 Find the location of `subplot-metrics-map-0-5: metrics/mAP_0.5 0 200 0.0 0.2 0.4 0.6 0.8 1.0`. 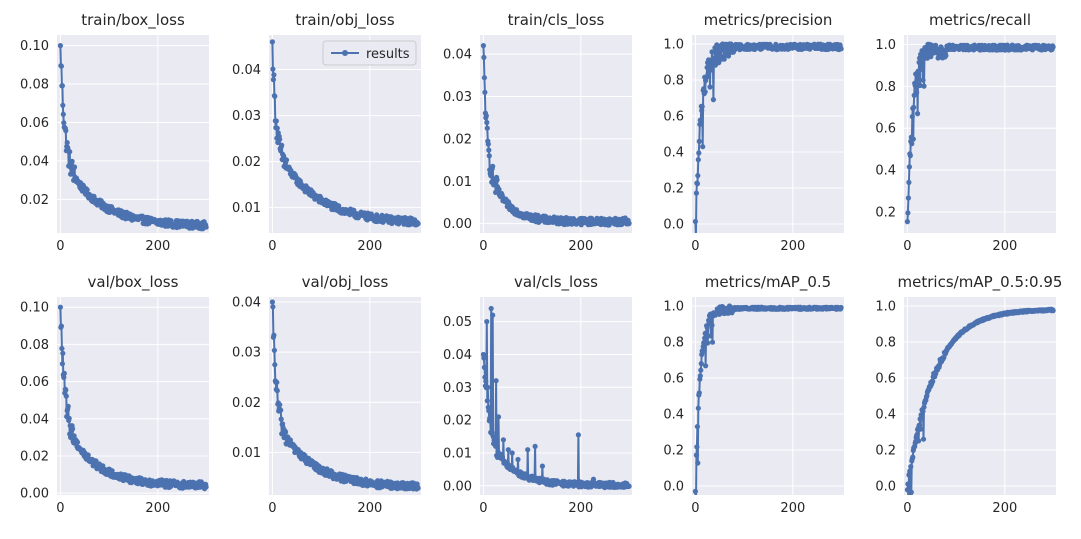

subplot-metrics-map-0-5: metrics/mAP_0.5 0 200 0.0 0.2 0.4 0.6 0.8 1.0 is located at coordinates (753, 394).